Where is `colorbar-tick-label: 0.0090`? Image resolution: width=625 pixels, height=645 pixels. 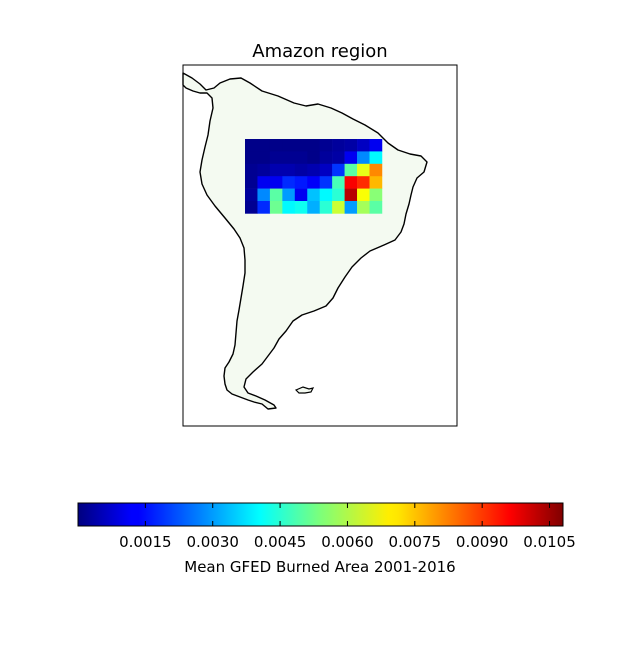
colorbar-tick-label: 0.0090 is located at coordinates (482, 542).